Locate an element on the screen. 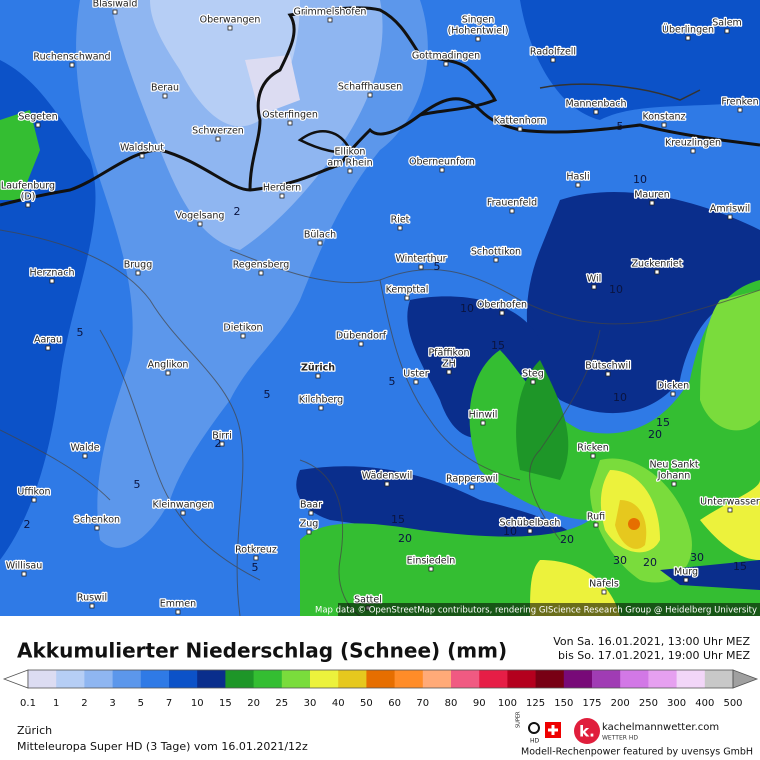  place-label: Oberwangen is located at coordinates (230, 20).